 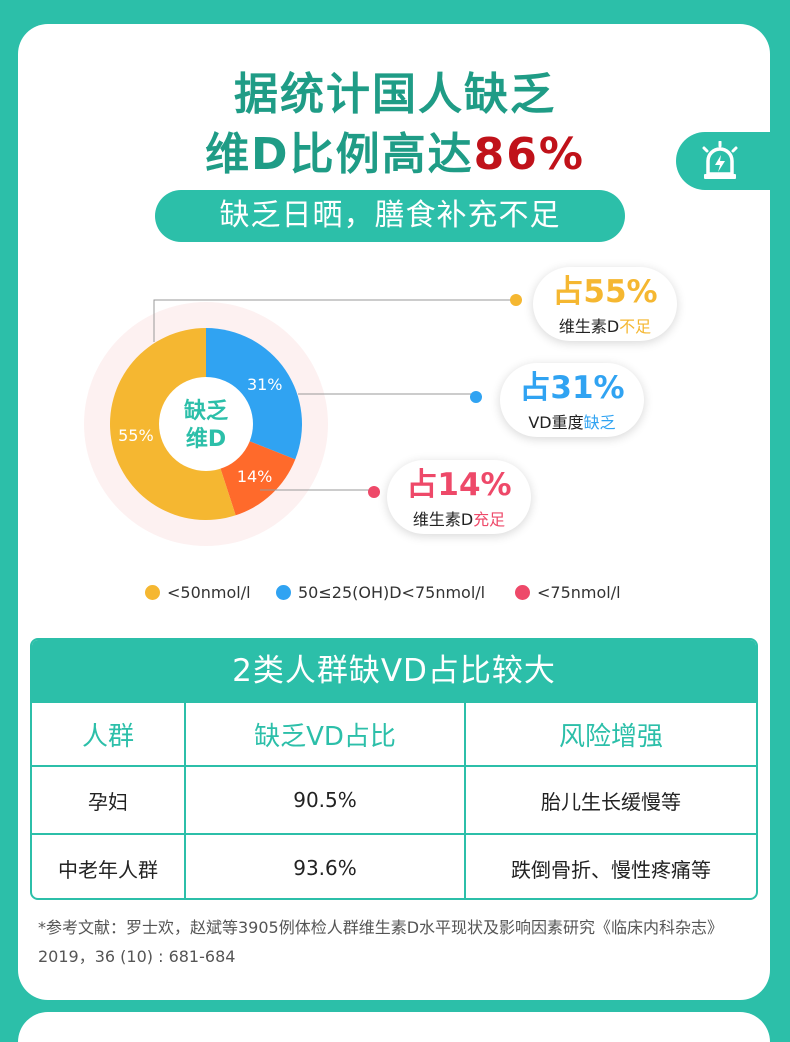 What do you see at coordinates (255, 476) in the screenshot?
I see `slice-label-14: 14%` at bounding box center [255, 476].